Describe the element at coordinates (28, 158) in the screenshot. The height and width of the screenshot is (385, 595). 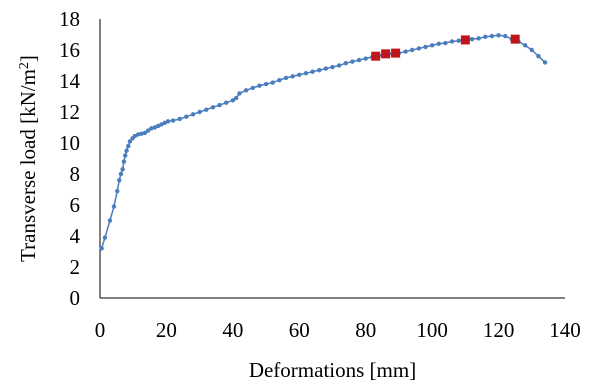
I see `y-axis-title: Transverse load [kN/m2]` at that location.